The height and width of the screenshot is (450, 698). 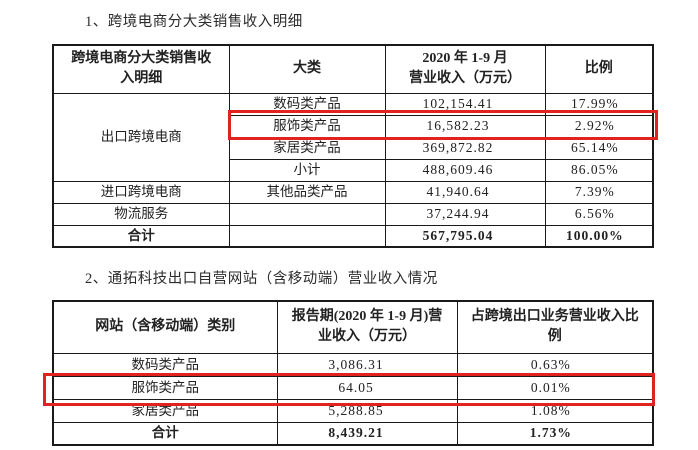 What do you see at coordinates (307, 69) in the screenshot?
I see `header-major-class: 大类` at bounding box center [307, 69].